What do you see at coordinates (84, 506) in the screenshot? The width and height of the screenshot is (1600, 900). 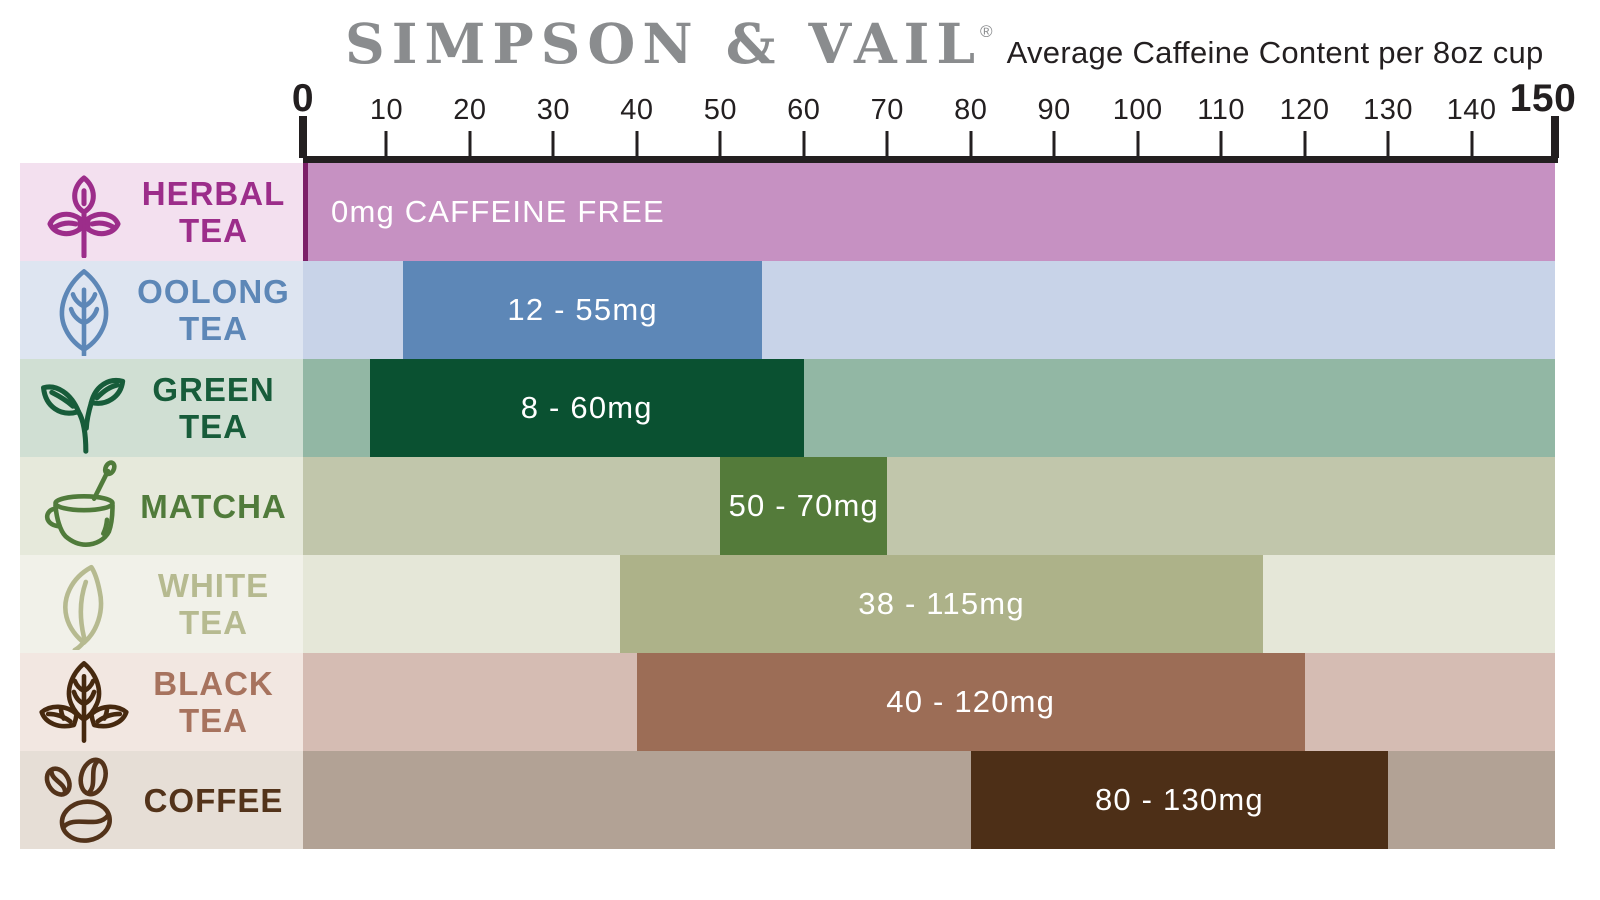 I see `matcha-cup-icon` at bounding box center [84, 506].